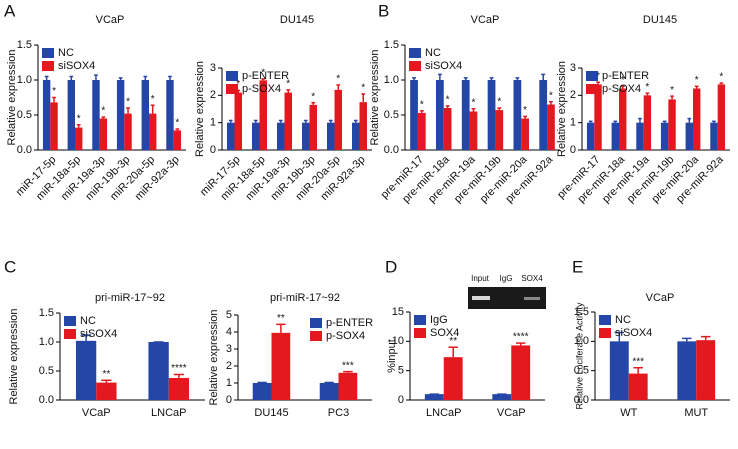  Describe the element at coordinates (229, 332) in the screenshot. I see `y-tick-label: 4` at that location.